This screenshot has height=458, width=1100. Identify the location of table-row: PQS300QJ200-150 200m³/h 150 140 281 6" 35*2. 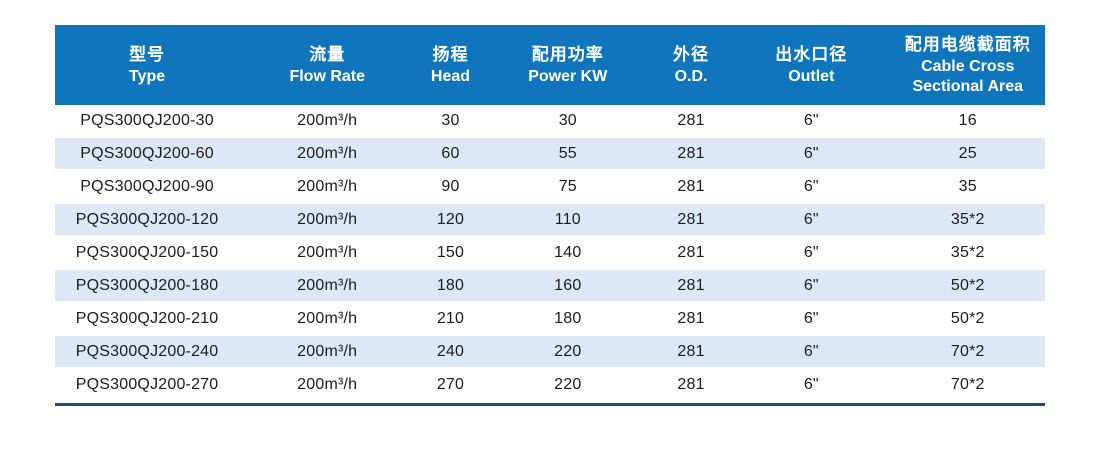
(550, 253).